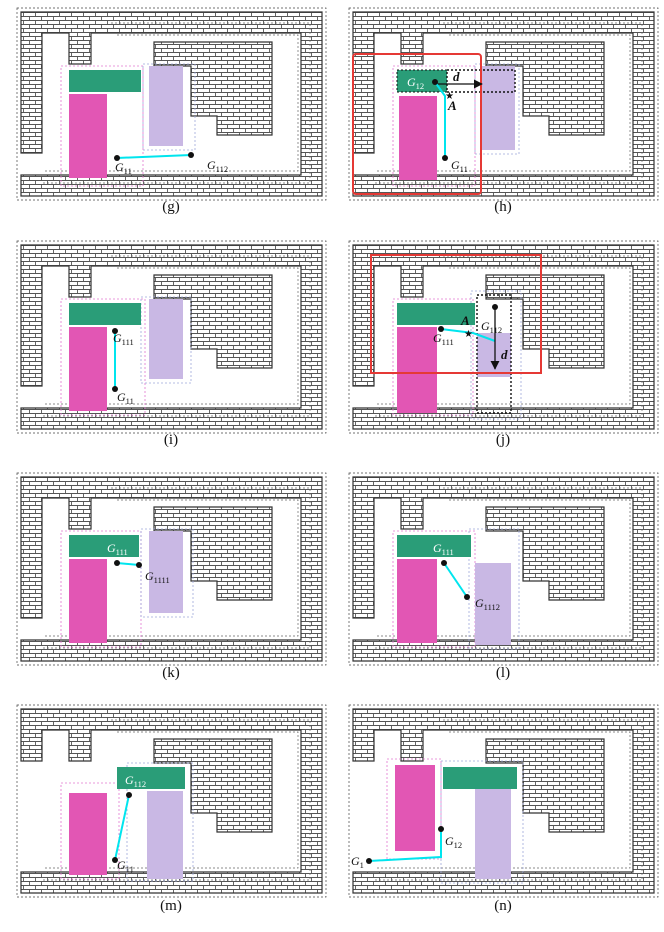  Describe the element at coordinates (443, 549) in the screenshot. I see `node-label-g111: G111` at that location.